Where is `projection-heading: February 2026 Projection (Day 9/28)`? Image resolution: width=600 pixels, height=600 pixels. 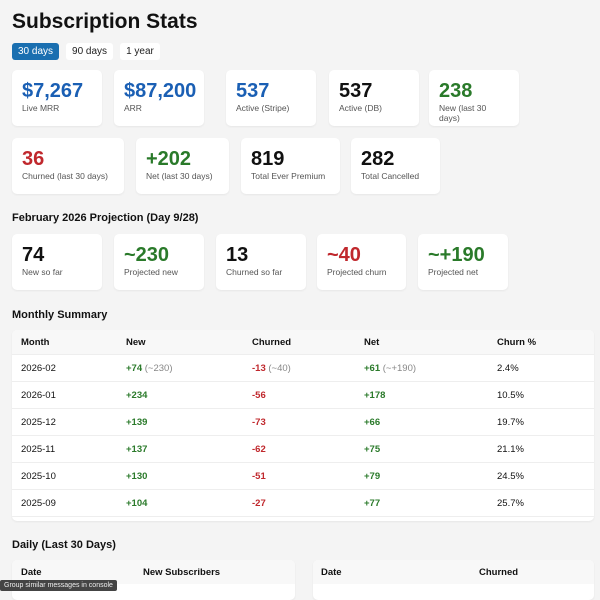
projection-heading: February 2026 Projection (Day 9/28) is located at coordinates (105, 218).